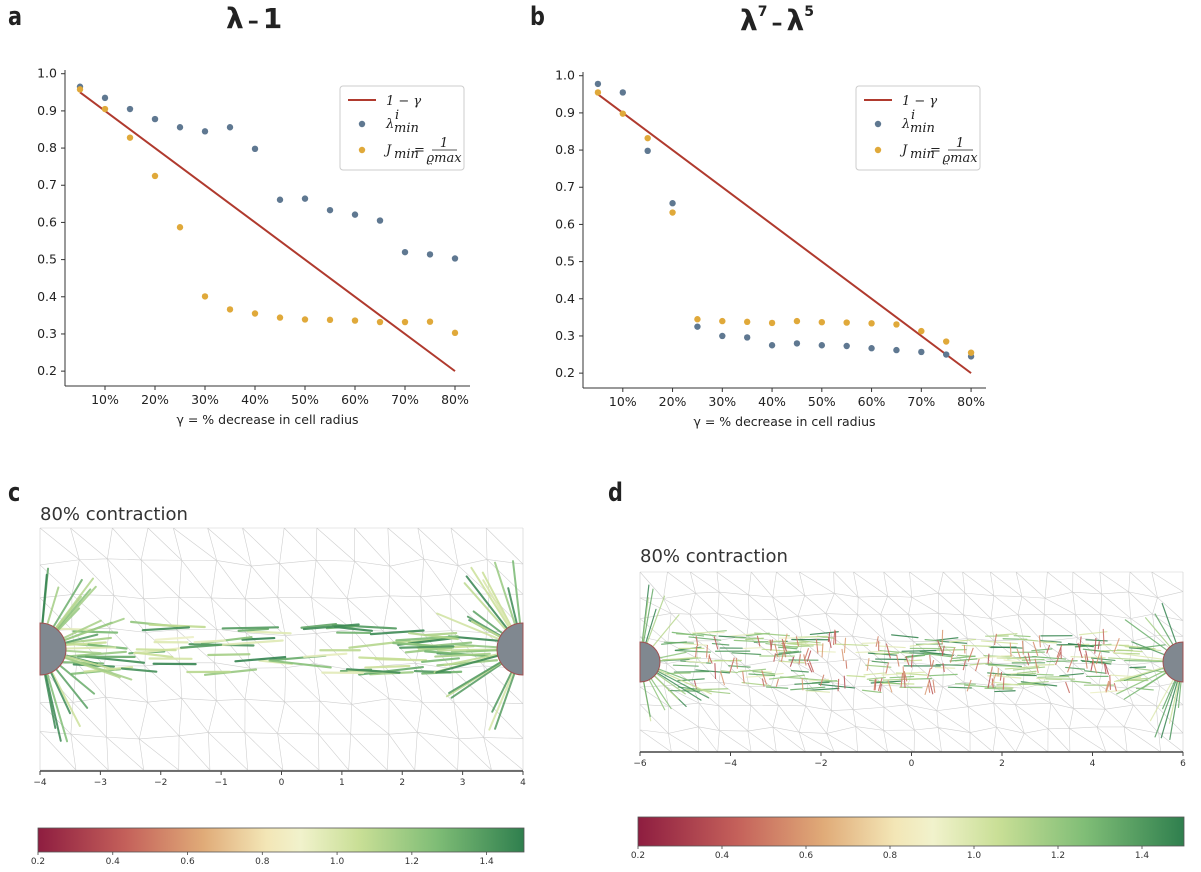 This screenshot has width=1201, height=872. Describe the element at coordinates (355, 320) in the screenshot. I see `jmin-point-a` at that location.